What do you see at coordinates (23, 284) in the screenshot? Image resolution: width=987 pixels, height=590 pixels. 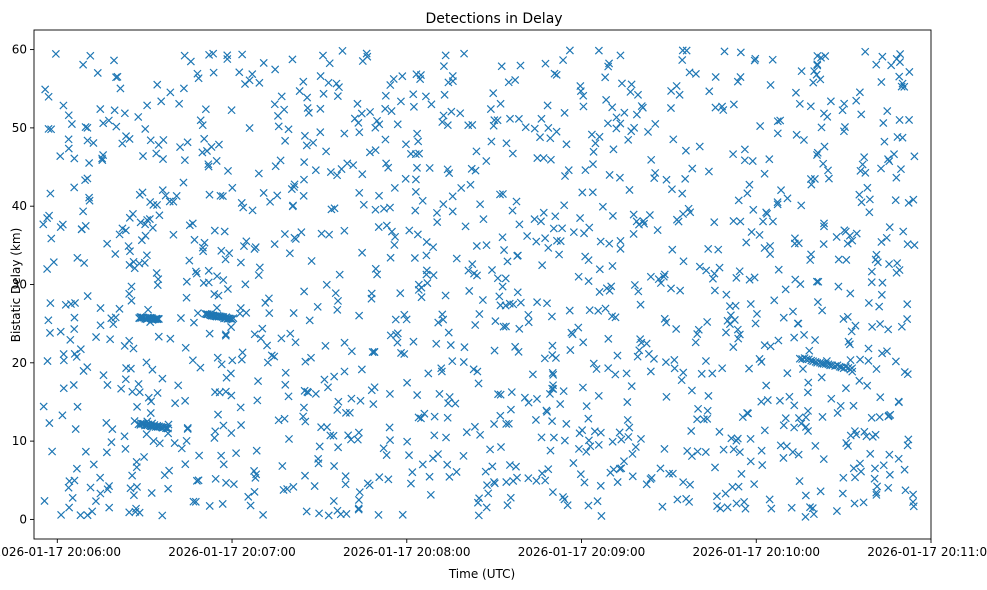 I see `y-axis: 0 10 20 30 40 50 60` at bounding box center [23, 284].